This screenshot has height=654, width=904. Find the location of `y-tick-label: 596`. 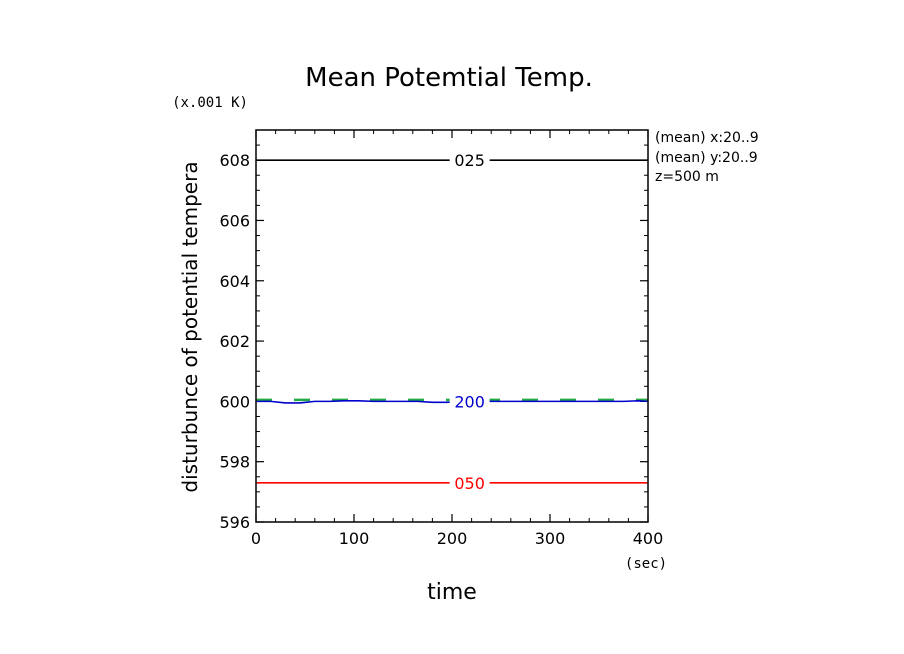

y-tick-label: 596 is located at coordinates (234, 522).